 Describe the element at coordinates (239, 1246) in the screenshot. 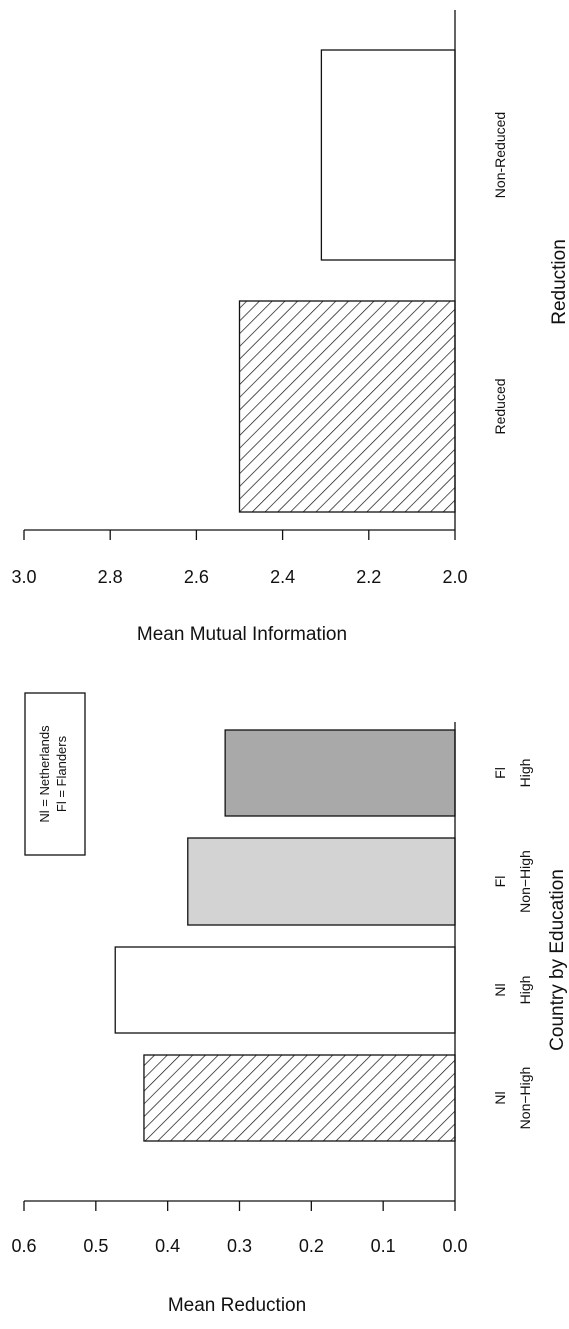

I see `tick-label: 0.3` at that location.